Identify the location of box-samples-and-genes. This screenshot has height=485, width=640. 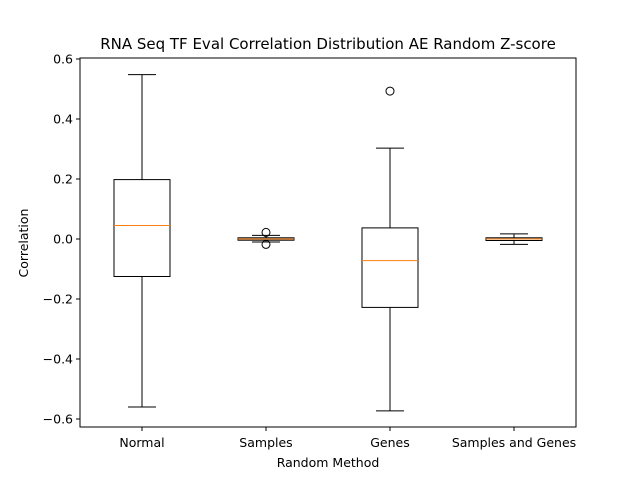
(514, 239).